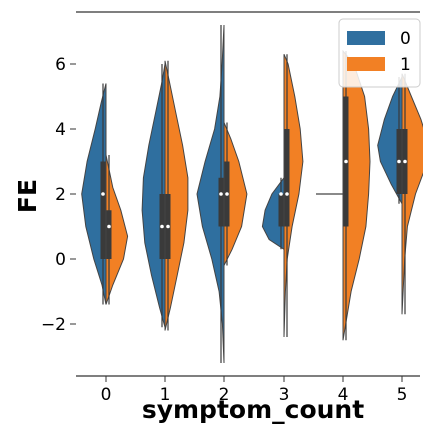 The height and width of the screenshot is (431, 423). Describe the element at coordinates (106, 395) in the screenshot. I see `x-tick-label: 0` at that location.